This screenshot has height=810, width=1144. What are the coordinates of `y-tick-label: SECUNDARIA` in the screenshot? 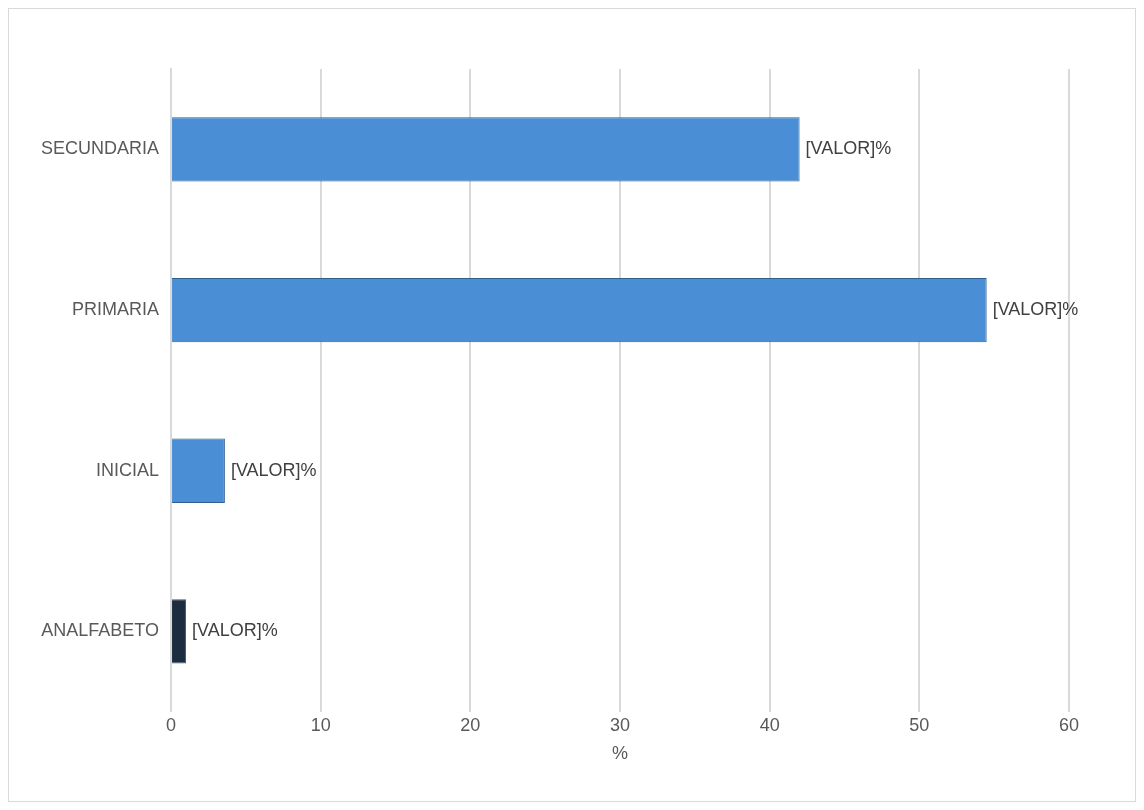 It's located at (100, 148).